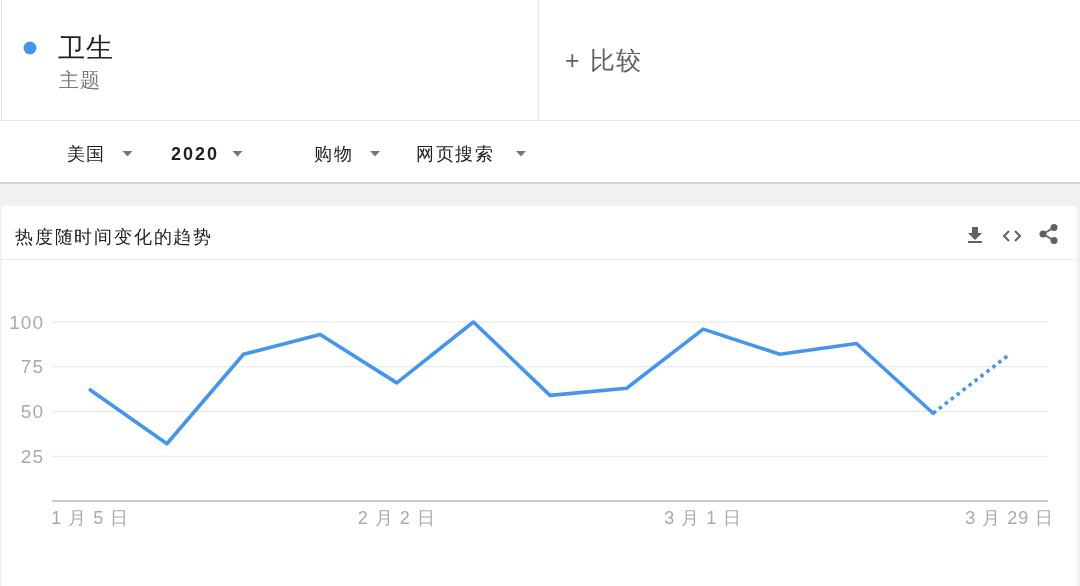  What do you see at coordinates (32, 367) in the screenshot?
I see `y-tick-label: 75` at bounding box center [32, 367].